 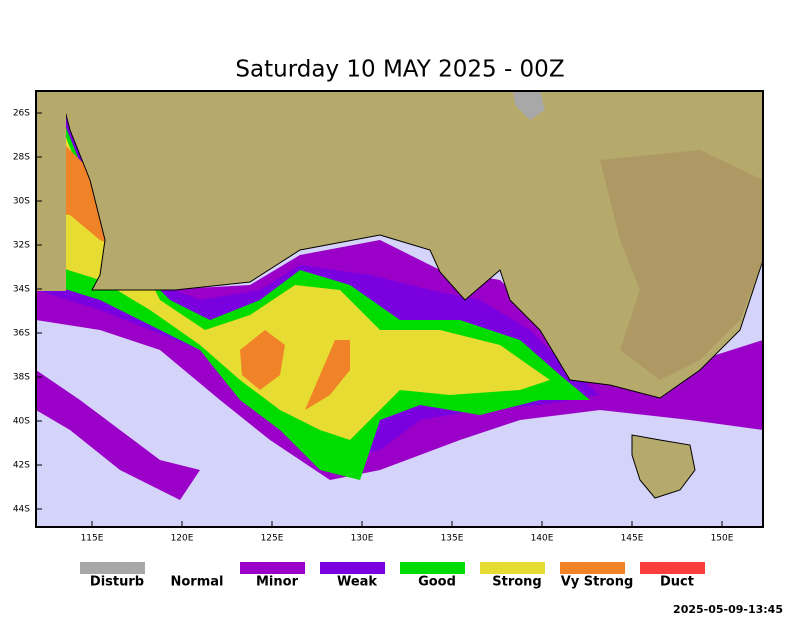 I want to click on legend-label: Good, so click(x=437, y=582).